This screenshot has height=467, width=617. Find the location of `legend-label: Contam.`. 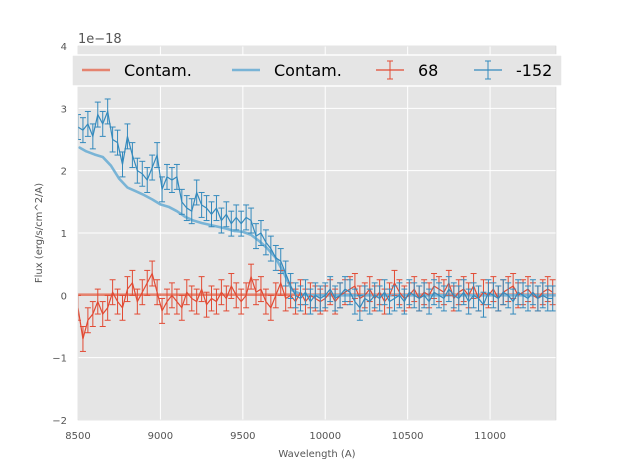

legend-label: Contam. is located at coordinates (308, 70).